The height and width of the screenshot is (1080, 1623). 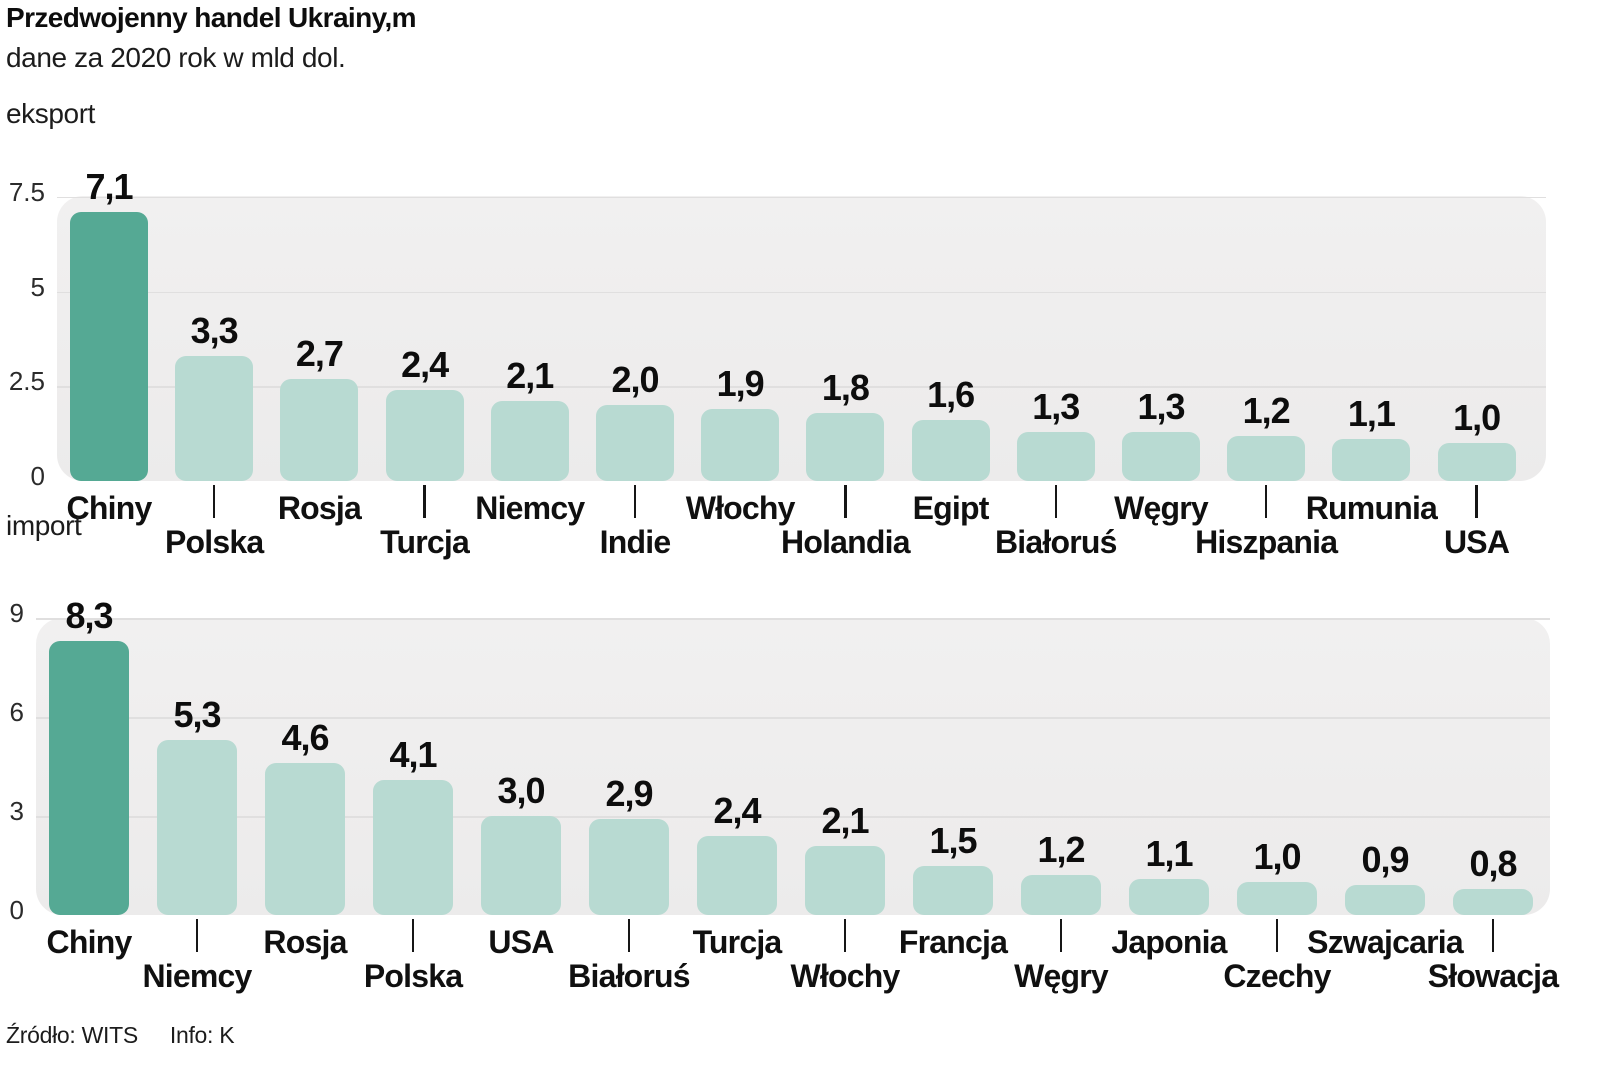 I want to click on bar-value-label: 2,0, so click(x=635, y=380).